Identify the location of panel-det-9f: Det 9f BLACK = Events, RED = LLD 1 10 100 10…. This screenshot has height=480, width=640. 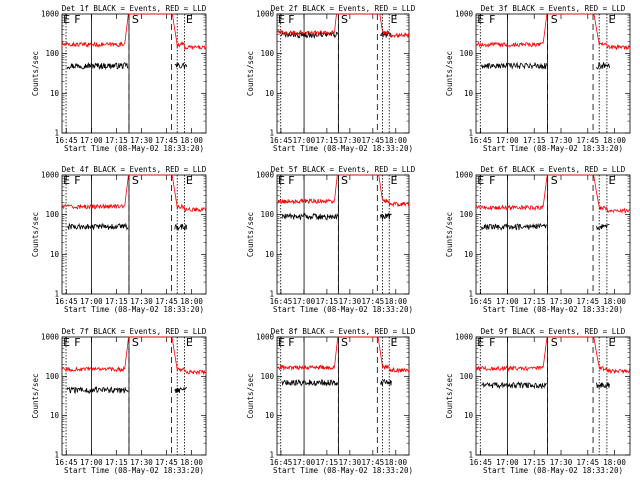
(538, 401).